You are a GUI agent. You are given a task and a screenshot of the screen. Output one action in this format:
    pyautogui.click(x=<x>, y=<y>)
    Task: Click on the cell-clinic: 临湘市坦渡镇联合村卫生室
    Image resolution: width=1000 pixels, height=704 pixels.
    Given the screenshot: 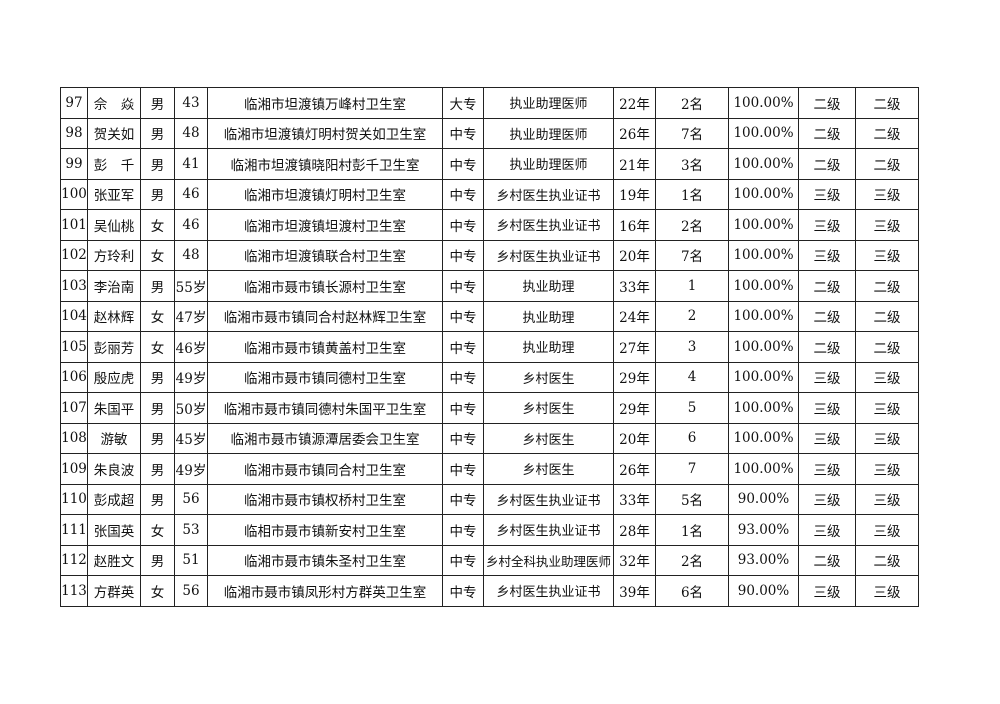 What is the action you would take?
    pyautogui.click(x=325, y=255)
    